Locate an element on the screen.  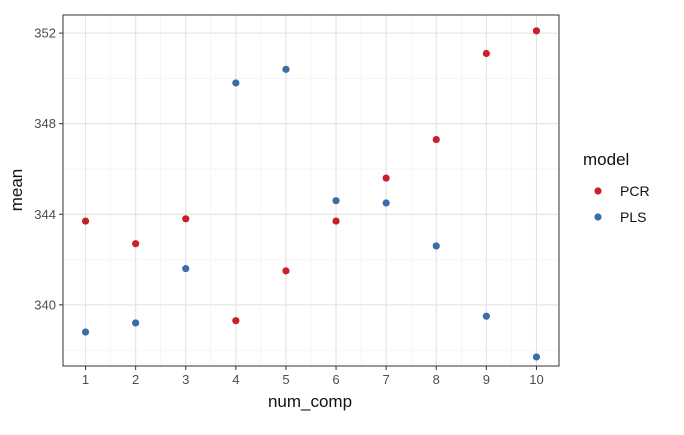
y-tick-label: 352 is located at coordinates (45, 33).